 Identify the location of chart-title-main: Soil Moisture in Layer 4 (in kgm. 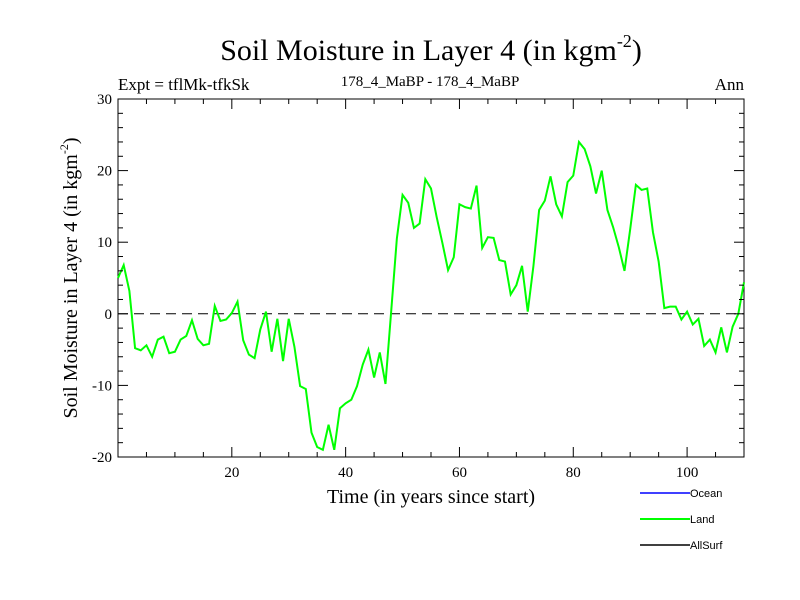
(418, 50).